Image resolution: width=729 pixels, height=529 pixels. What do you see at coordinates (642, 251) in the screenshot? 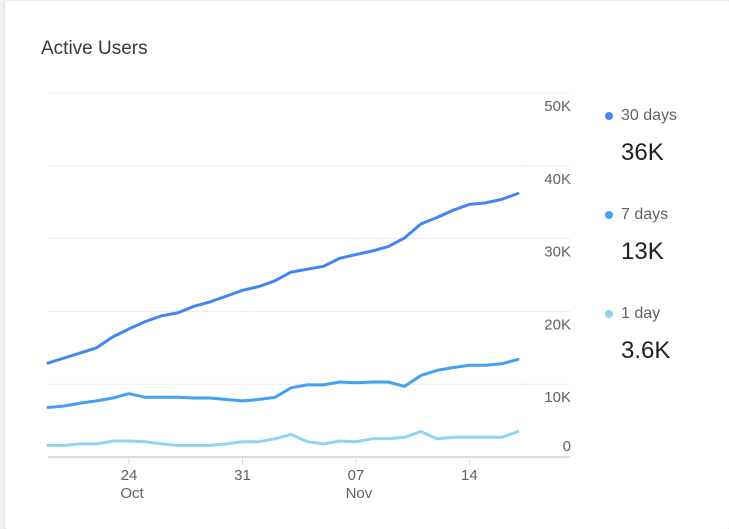
I see `legend-value: 13K` at bounding box center [642, 251].